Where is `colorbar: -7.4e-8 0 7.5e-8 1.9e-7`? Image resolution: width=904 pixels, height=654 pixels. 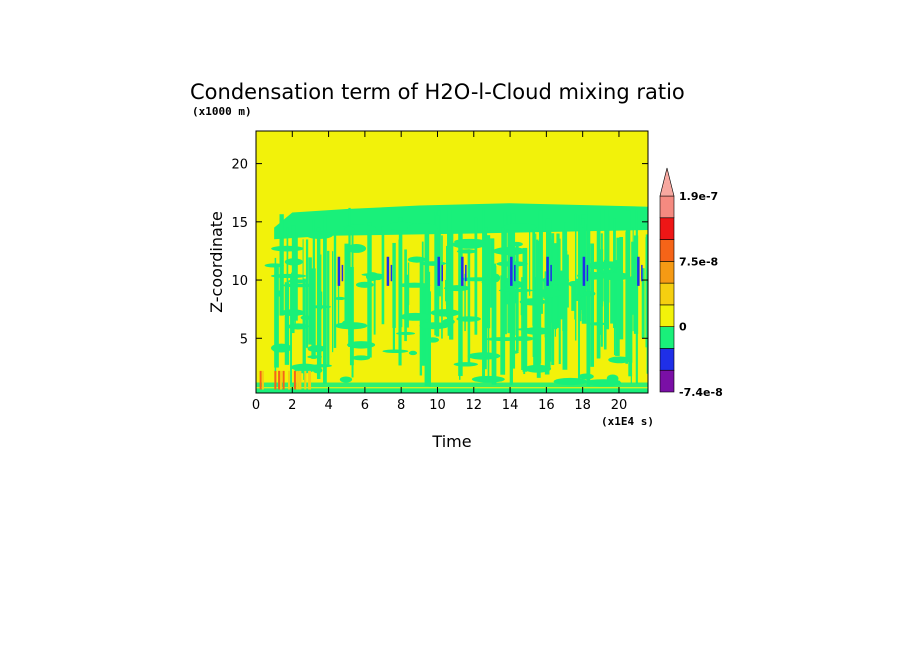
colorbar: -7.4e-8 0 7.5e-8 1.9e-7 is located at coordinates (691, 283).